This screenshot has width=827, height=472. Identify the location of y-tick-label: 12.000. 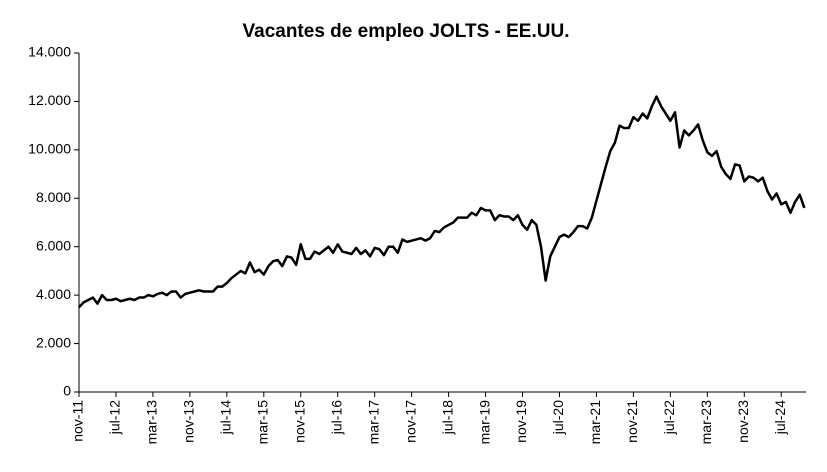
(49, 100).